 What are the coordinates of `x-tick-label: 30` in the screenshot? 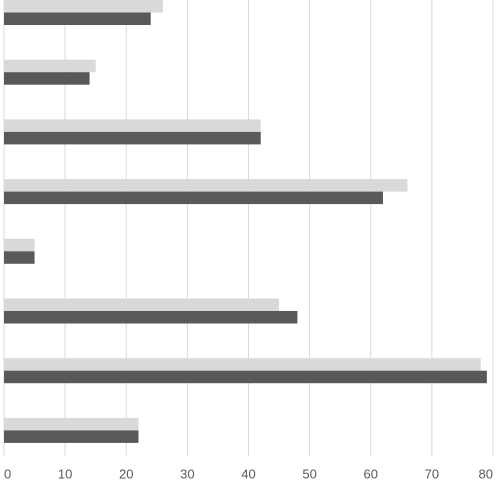 It's located at (187, 473).